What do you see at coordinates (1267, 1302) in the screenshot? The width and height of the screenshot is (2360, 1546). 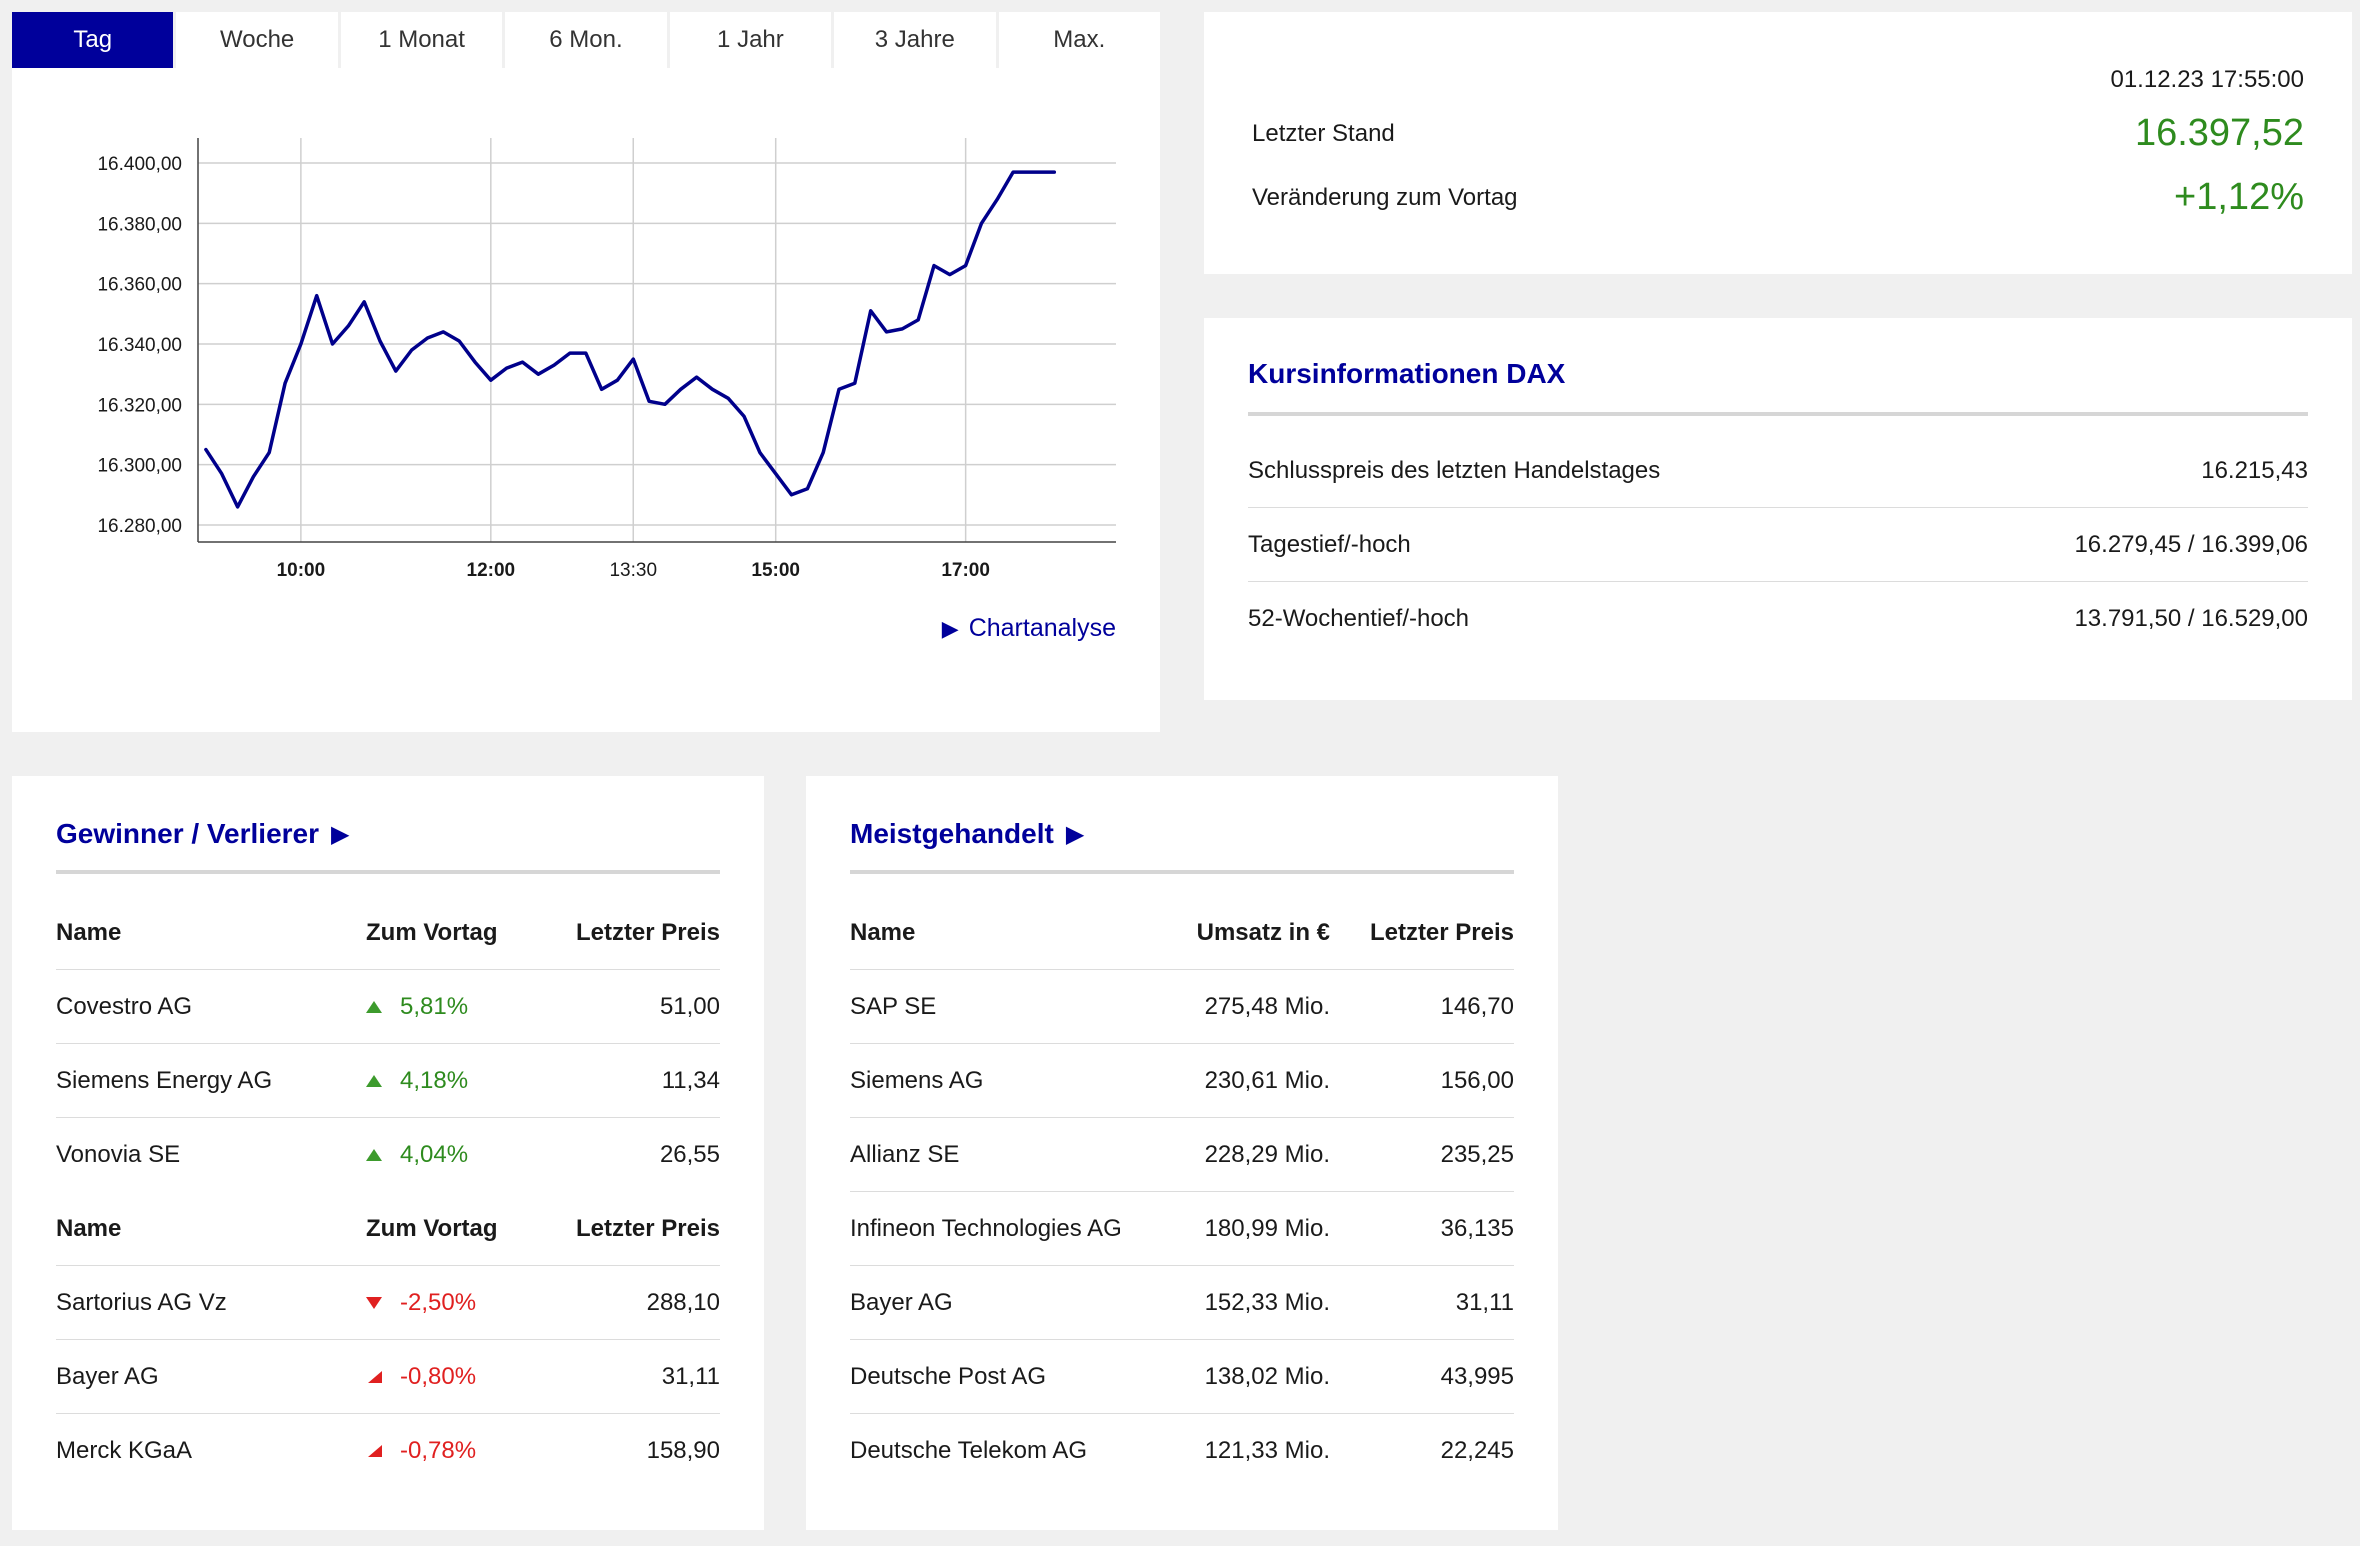 I see `volume: 152,33 Mio.` at bounding box center [1267, 1302].